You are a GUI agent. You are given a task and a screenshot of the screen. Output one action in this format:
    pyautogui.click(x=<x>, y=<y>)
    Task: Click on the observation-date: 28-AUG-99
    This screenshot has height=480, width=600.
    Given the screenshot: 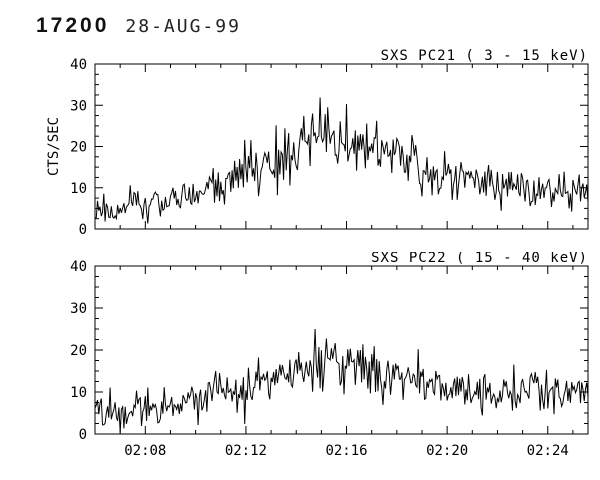 What is the action you would take?
    pyautogui.click(x=183, y=26)
    